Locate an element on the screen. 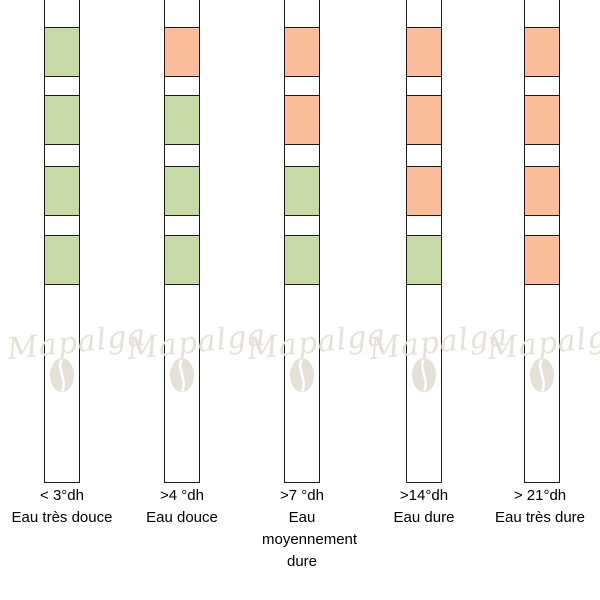 The width and height of the screenshot is (600, 600). strip-4-description: Eau dure is located at coordinates (424, 517).